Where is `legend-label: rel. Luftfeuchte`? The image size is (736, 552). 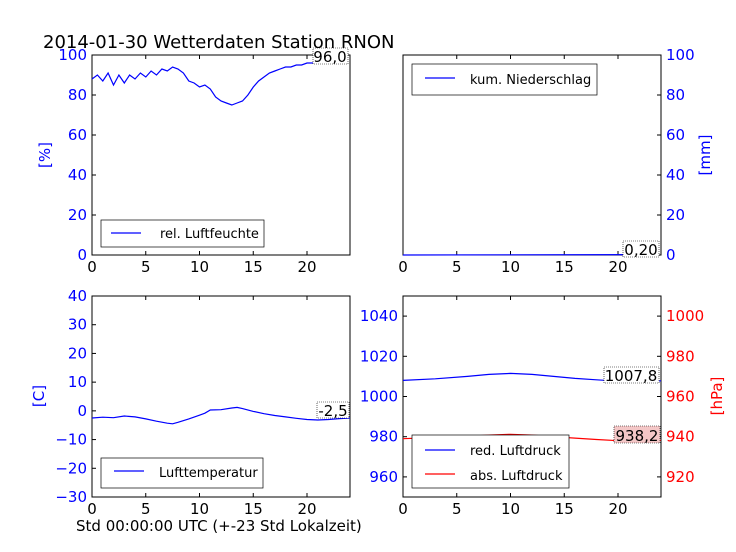 legend-label: rel. Luftfeuchte is located at coordinates (209, 234).